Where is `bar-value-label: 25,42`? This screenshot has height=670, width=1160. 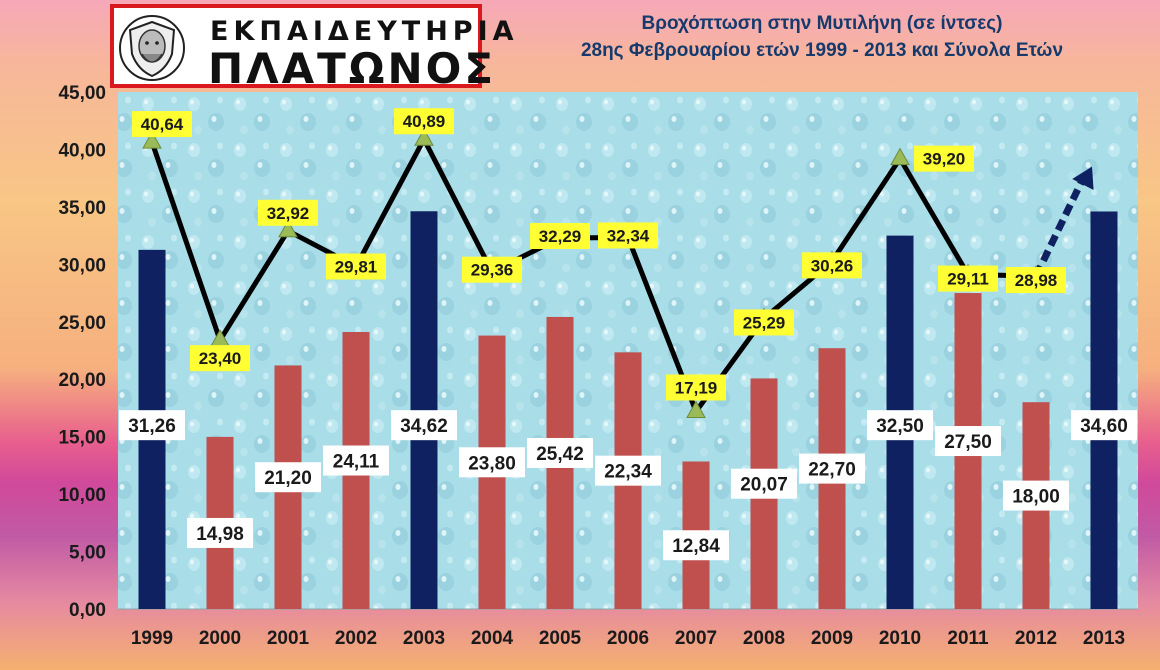
bar-value-label: 25,42 is located at coordinates (560, 454).